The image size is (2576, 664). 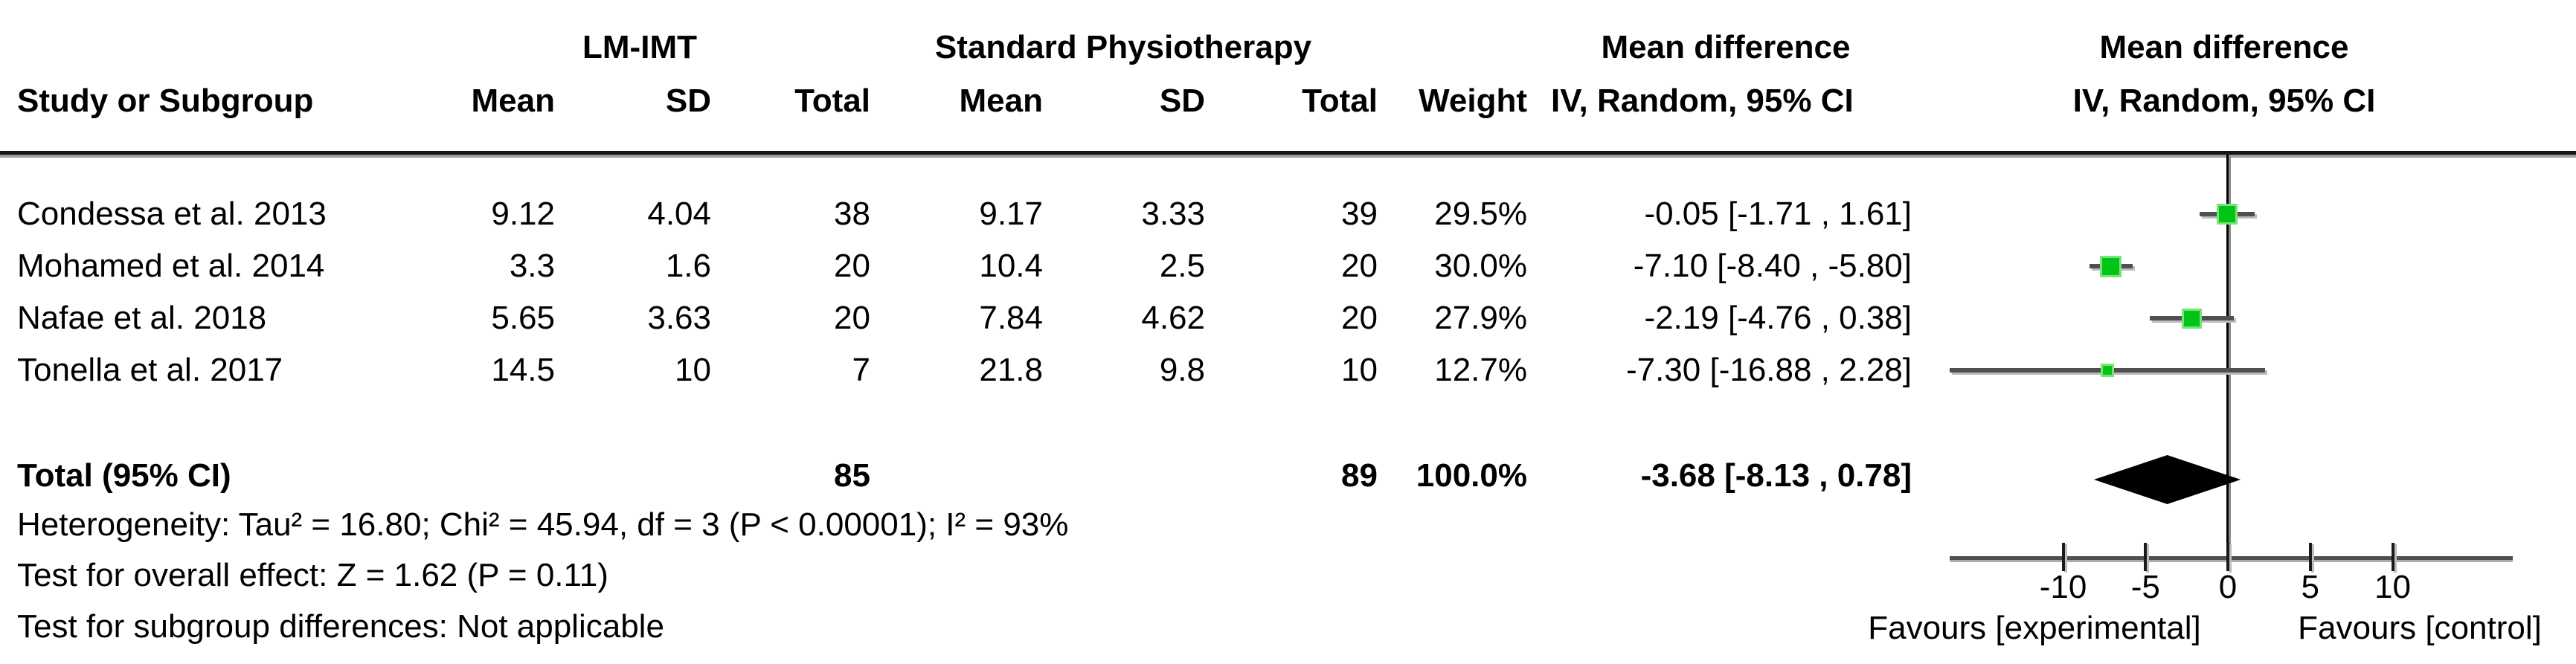 I want to click on cell-ci: -7.30 [-16.88 , 2.28], so click(x=1768, y=370).